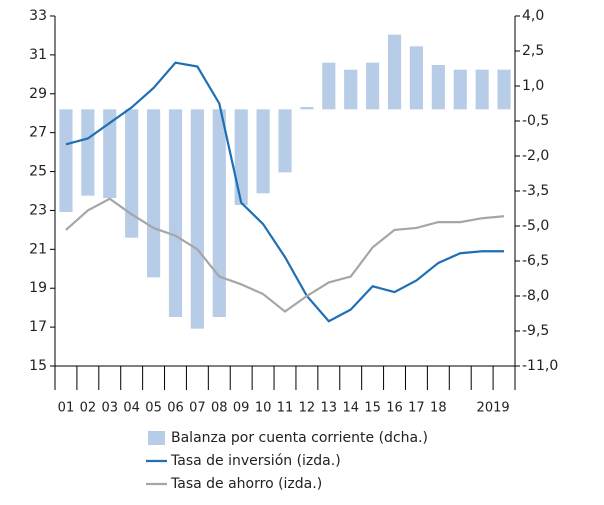 This screenshot has width=604, height=505. I want to click on x-tick-label: 04, so click(131, 408).